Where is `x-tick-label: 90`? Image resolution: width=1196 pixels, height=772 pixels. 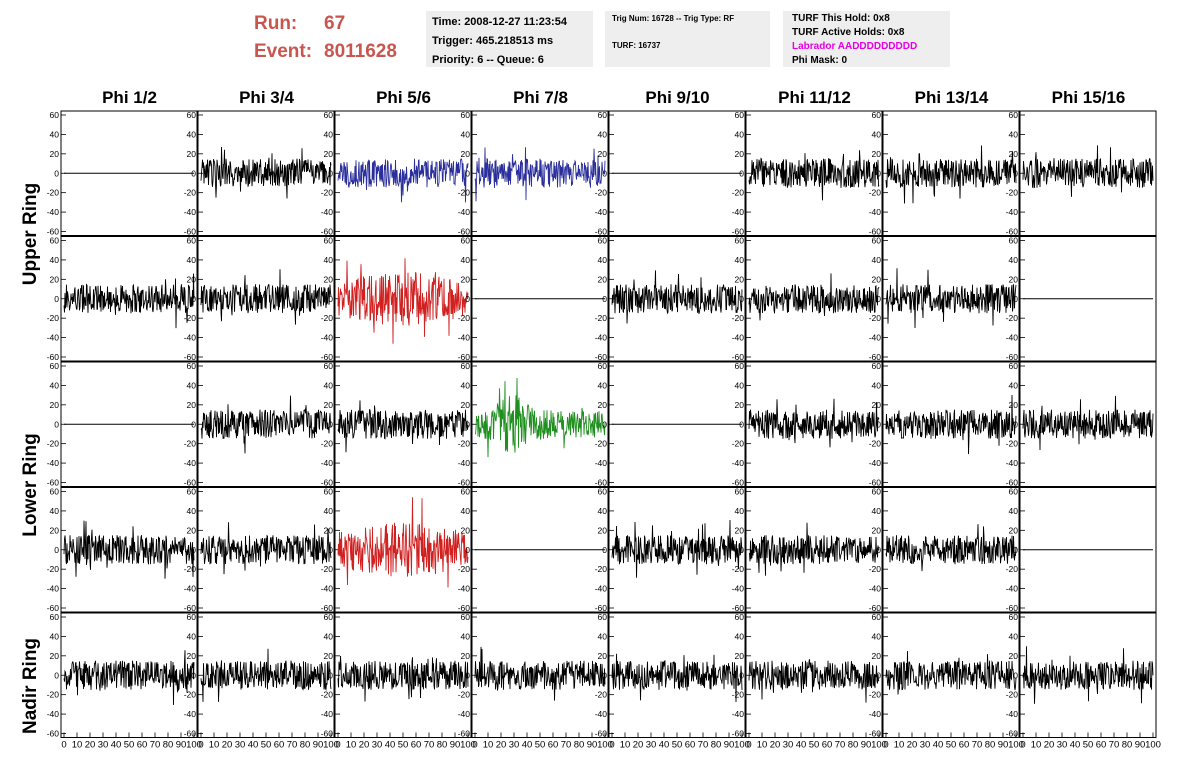 x-tick-label: 90 is located at coordinates (592, 745).